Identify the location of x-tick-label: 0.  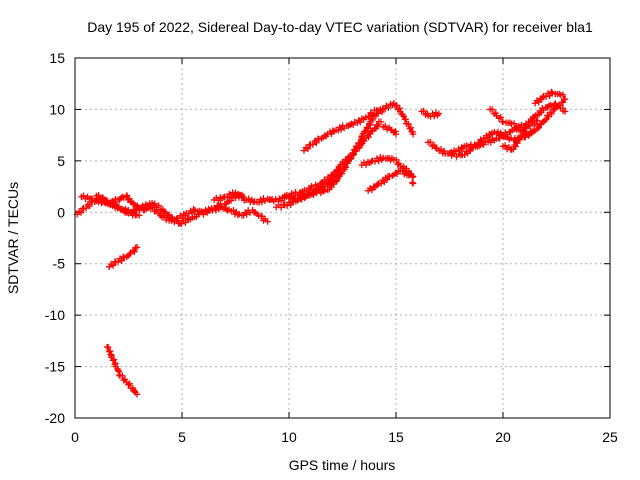
(75, 437).